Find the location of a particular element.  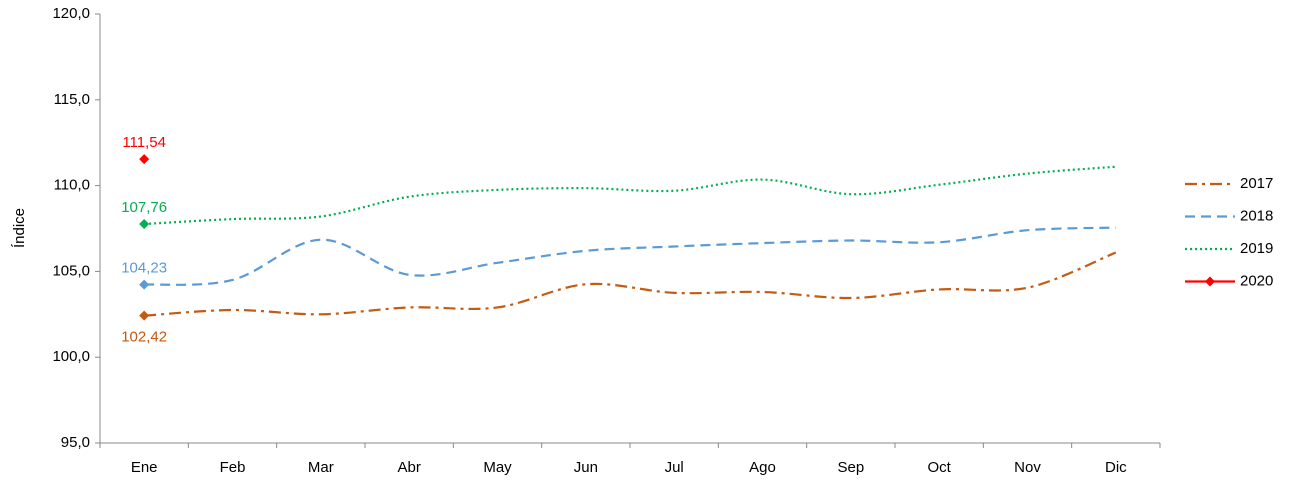

x-tick-label: Oct is located at coordinates (939, 467).